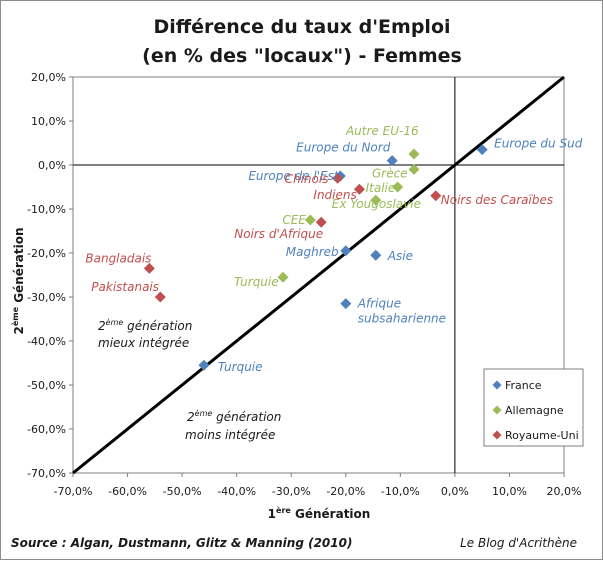  Describe the element at coordinates (73, 491) in the screenshot. I see `x-tick-label: -70,0%` at that location.